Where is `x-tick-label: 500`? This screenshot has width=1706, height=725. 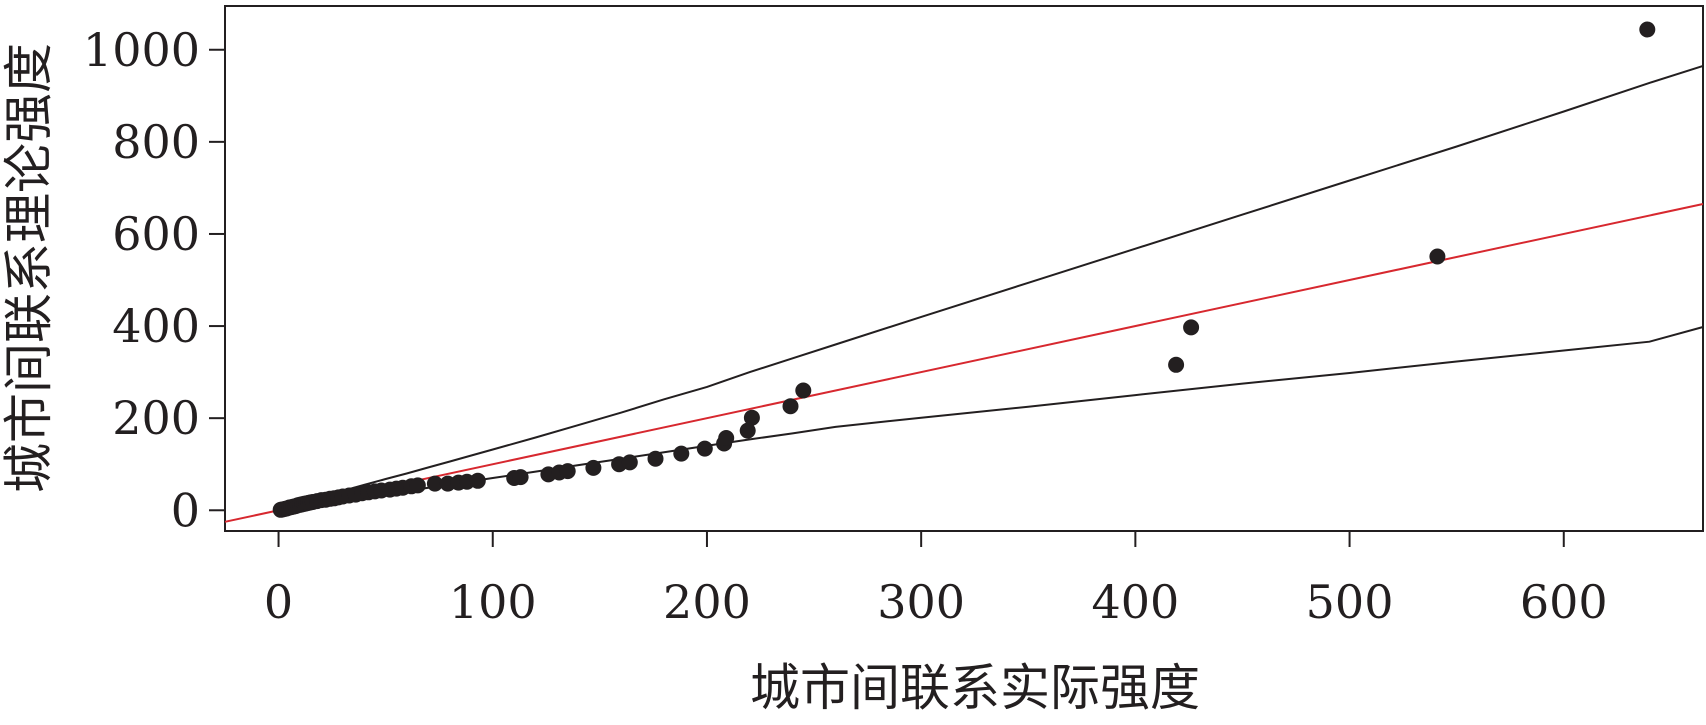 x-tick-label: 500 is located at coordinates (1350, 602).